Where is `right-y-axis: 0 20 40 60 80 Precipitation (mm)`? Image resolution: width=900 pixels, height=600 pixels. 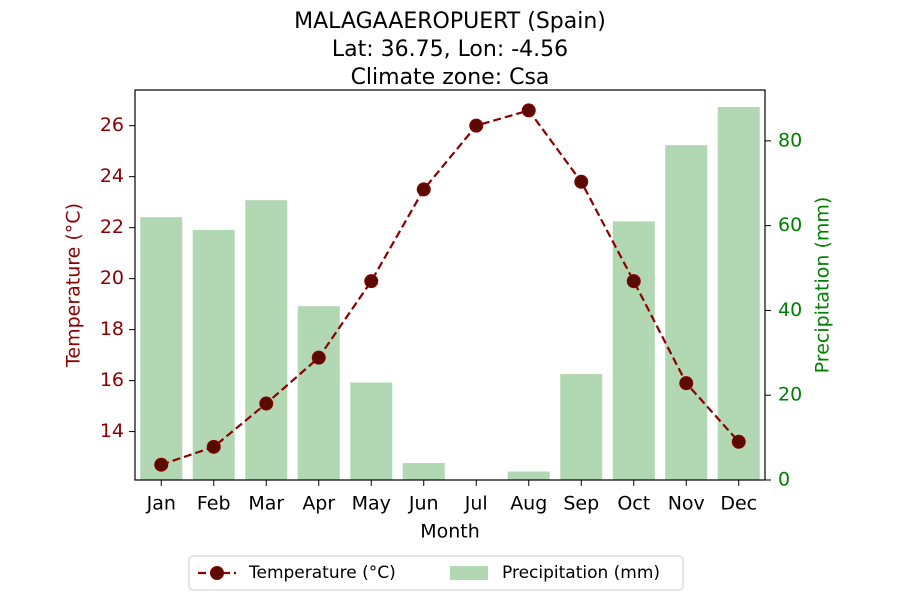 right-y-axis: 0 20 40 60 80 Precipitation (mm) is located at coordinates (799, 310).